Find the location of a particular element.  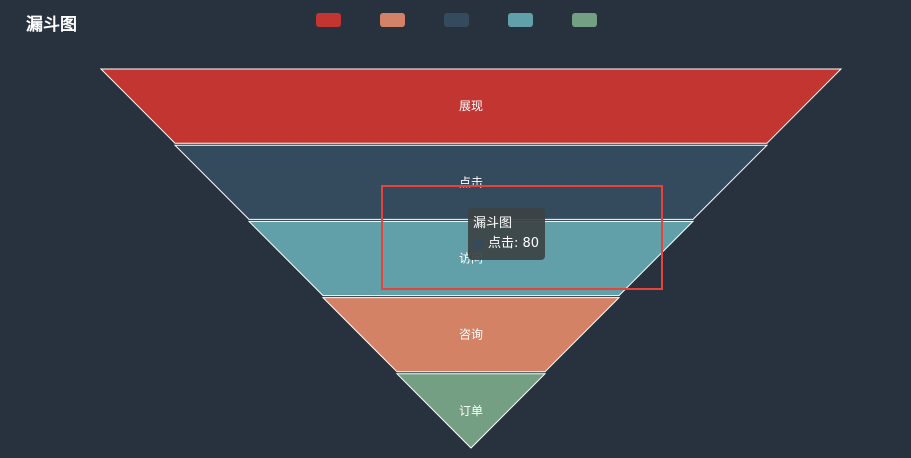

funnel-segment-label: 点击 is located at coordinates (471, 182).